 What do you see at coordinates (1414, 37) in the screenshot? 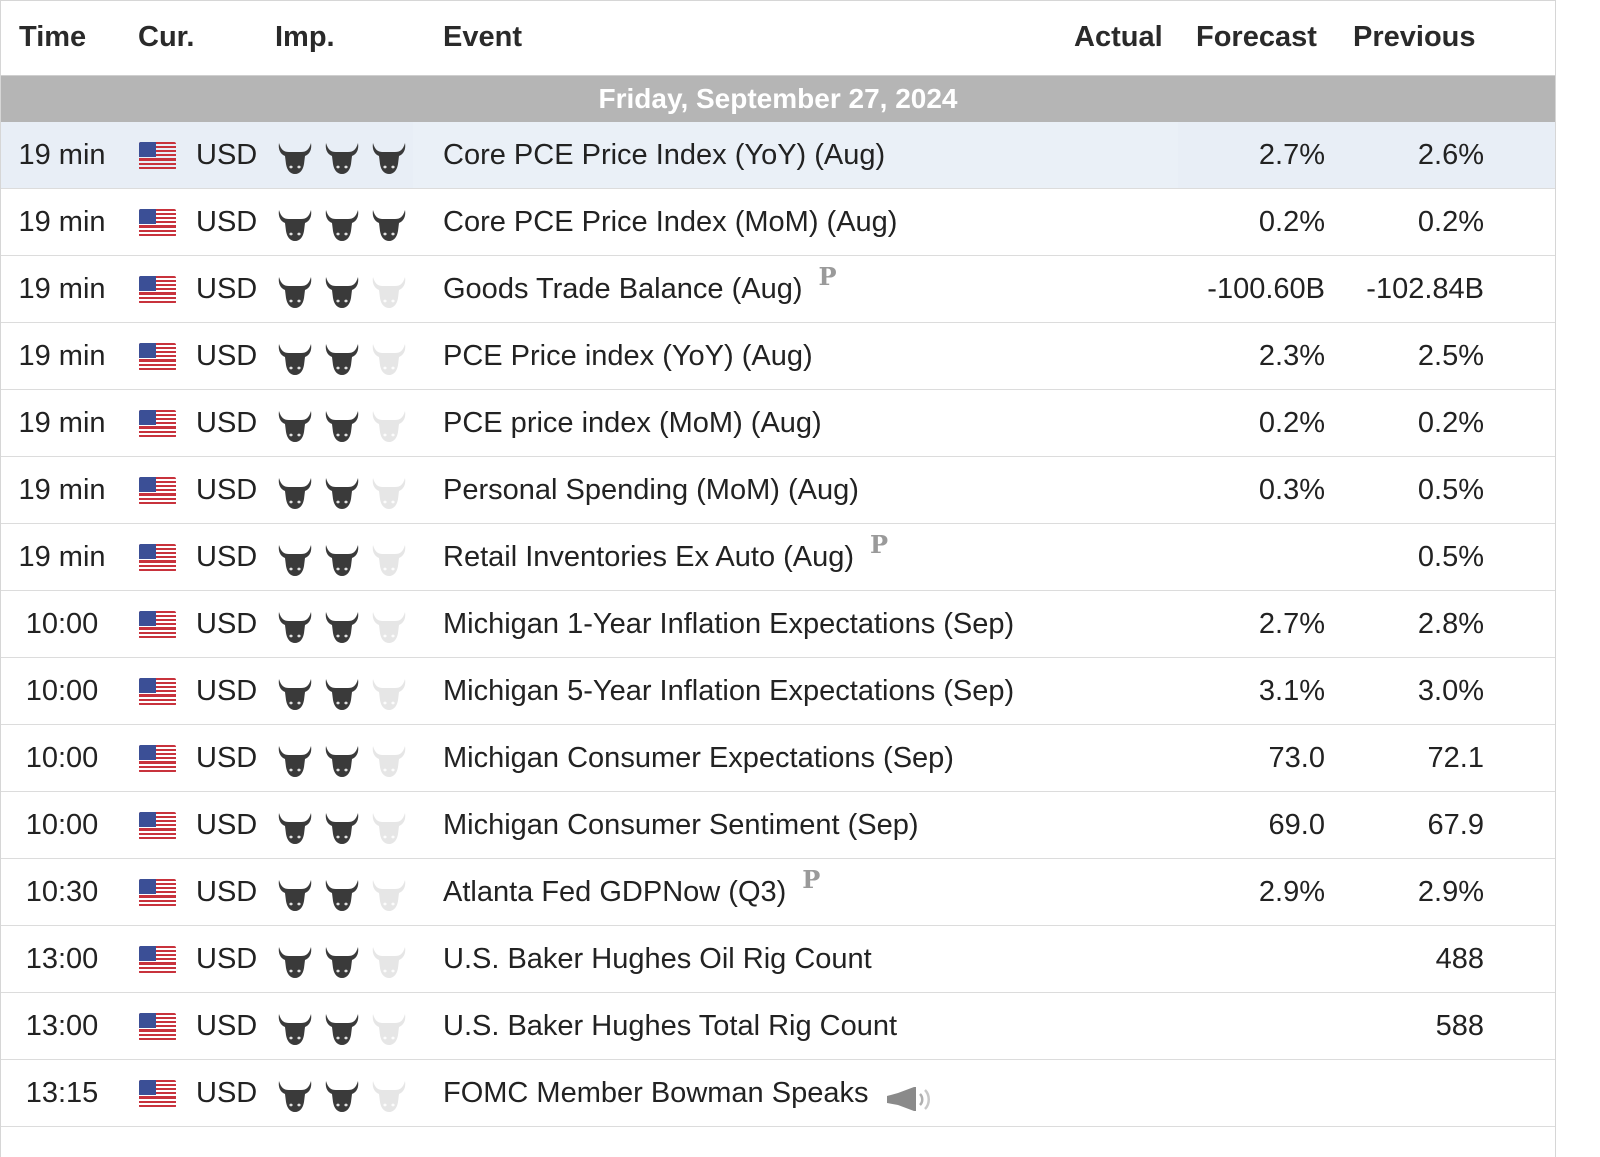
I see `header-previous: Previous` at bounding box center [1414, 37].